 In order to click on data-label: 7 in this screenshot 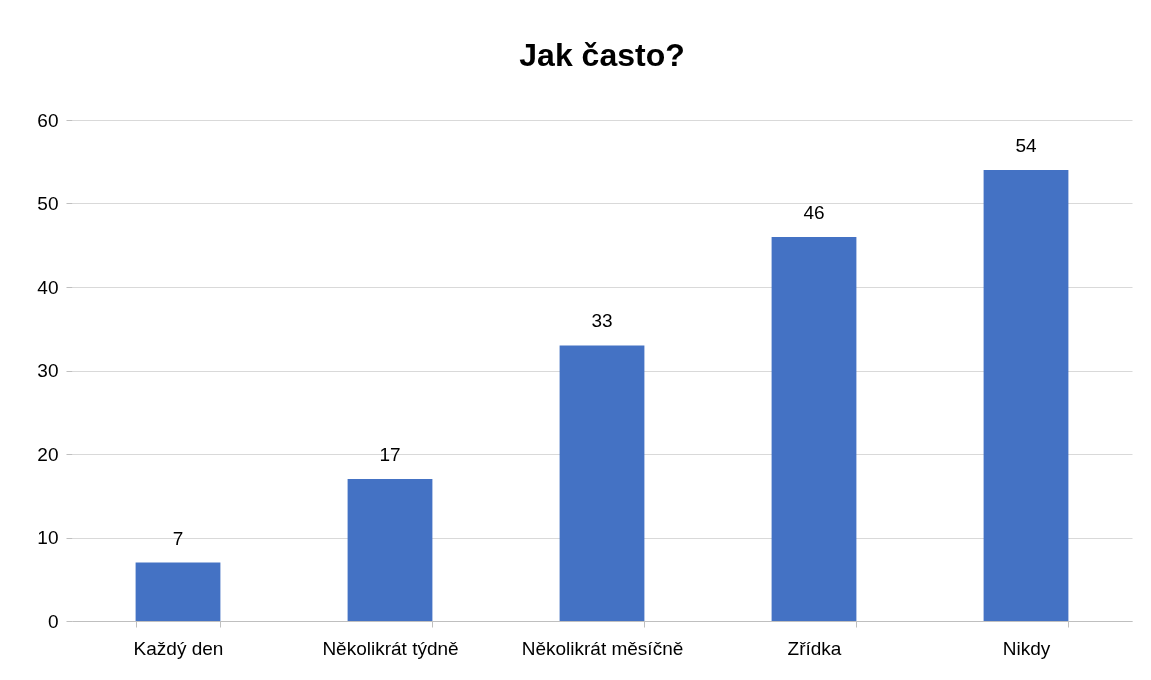, I will do `click(178, 538)`.